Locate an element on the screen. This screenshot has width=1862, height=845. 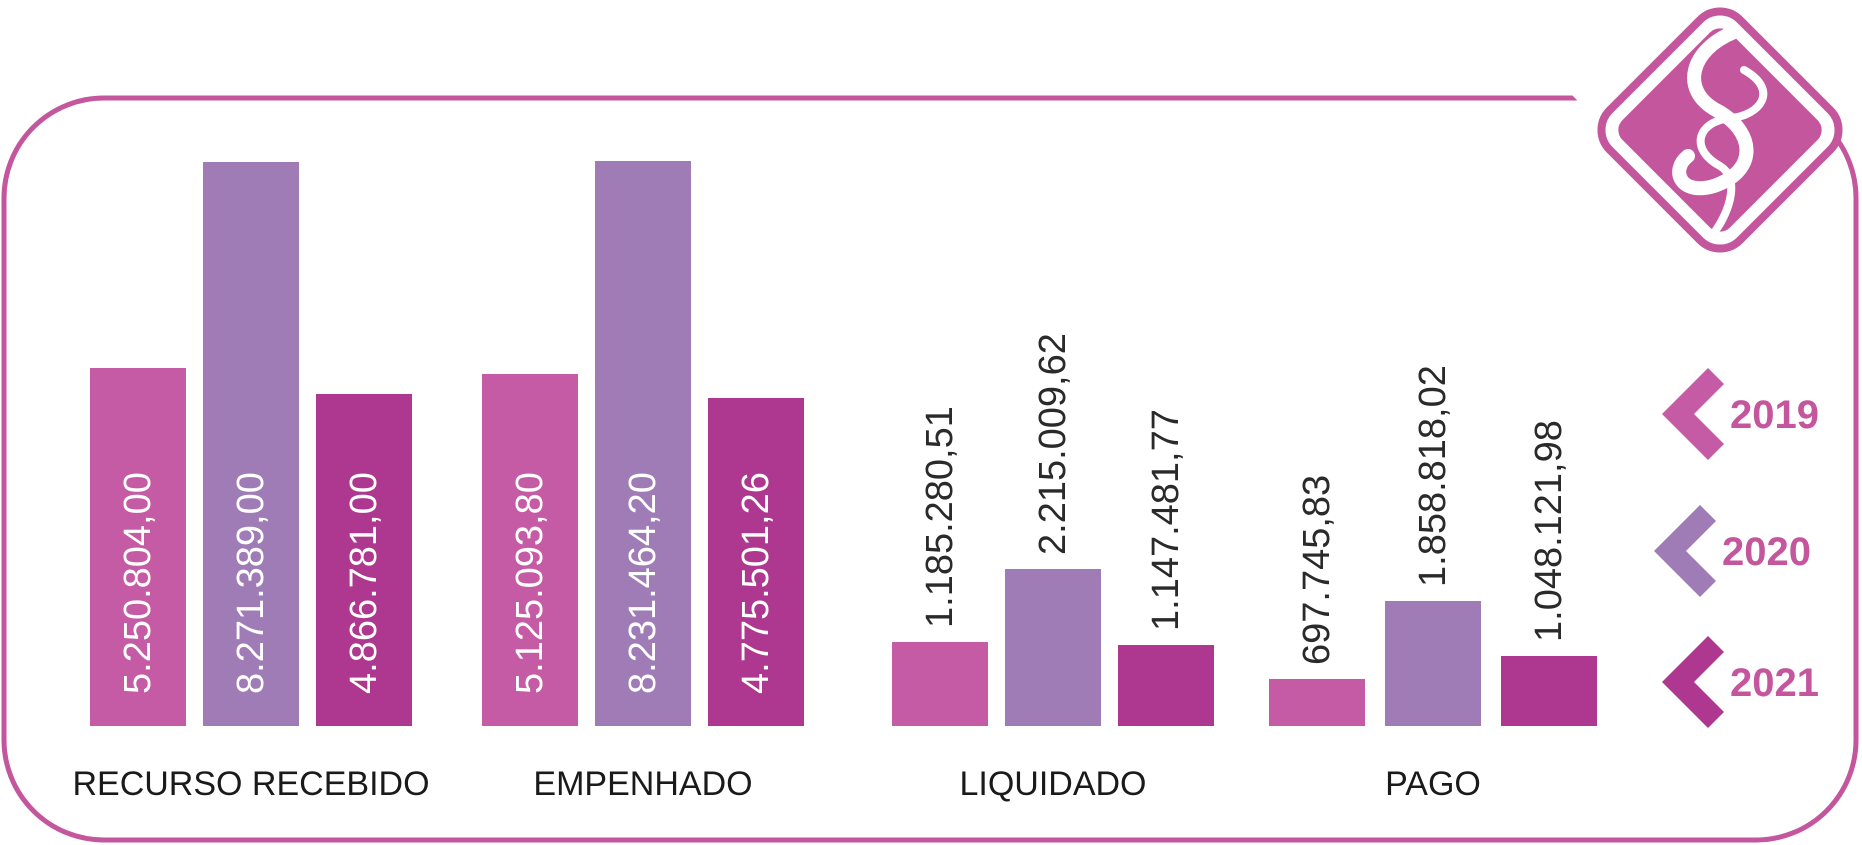
legend-label-2020: 2020 is located at coordinates (1766, 552).